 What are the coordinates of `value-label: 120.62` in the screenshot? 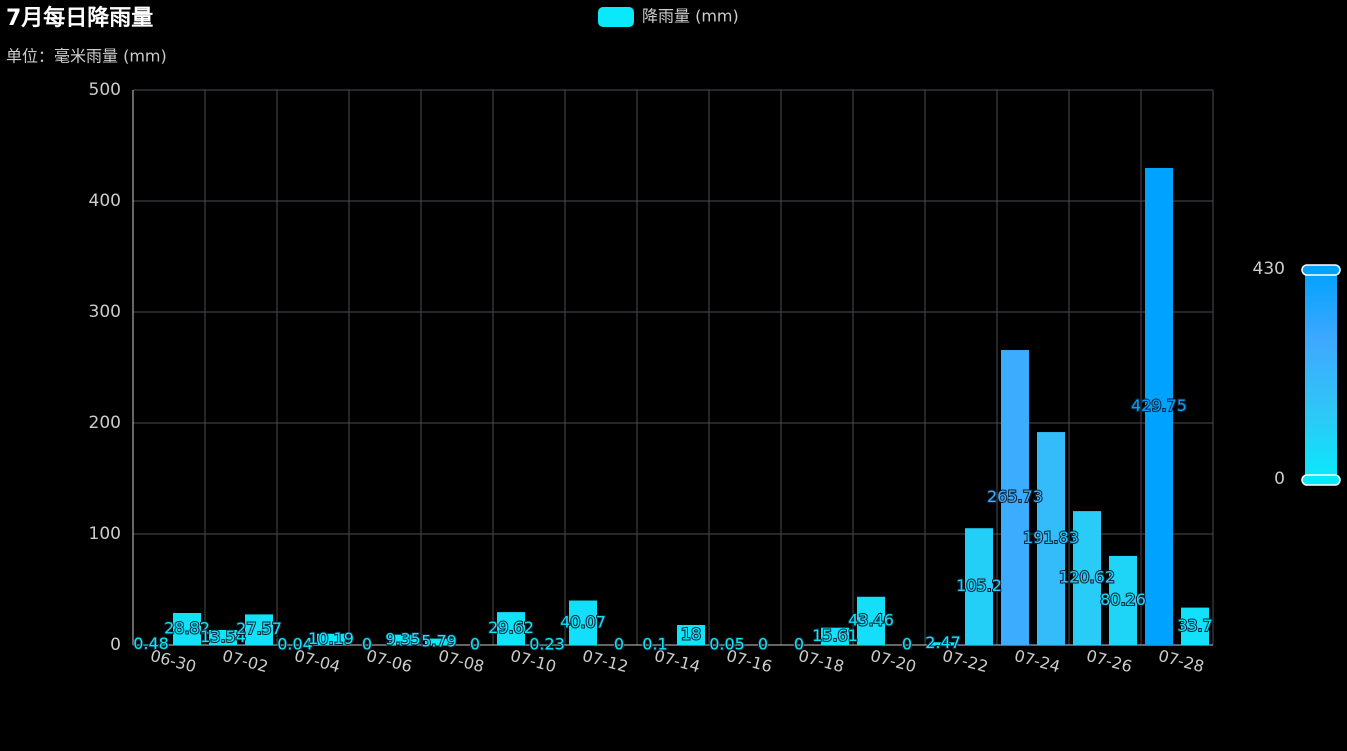 It's located at (1087, 577).